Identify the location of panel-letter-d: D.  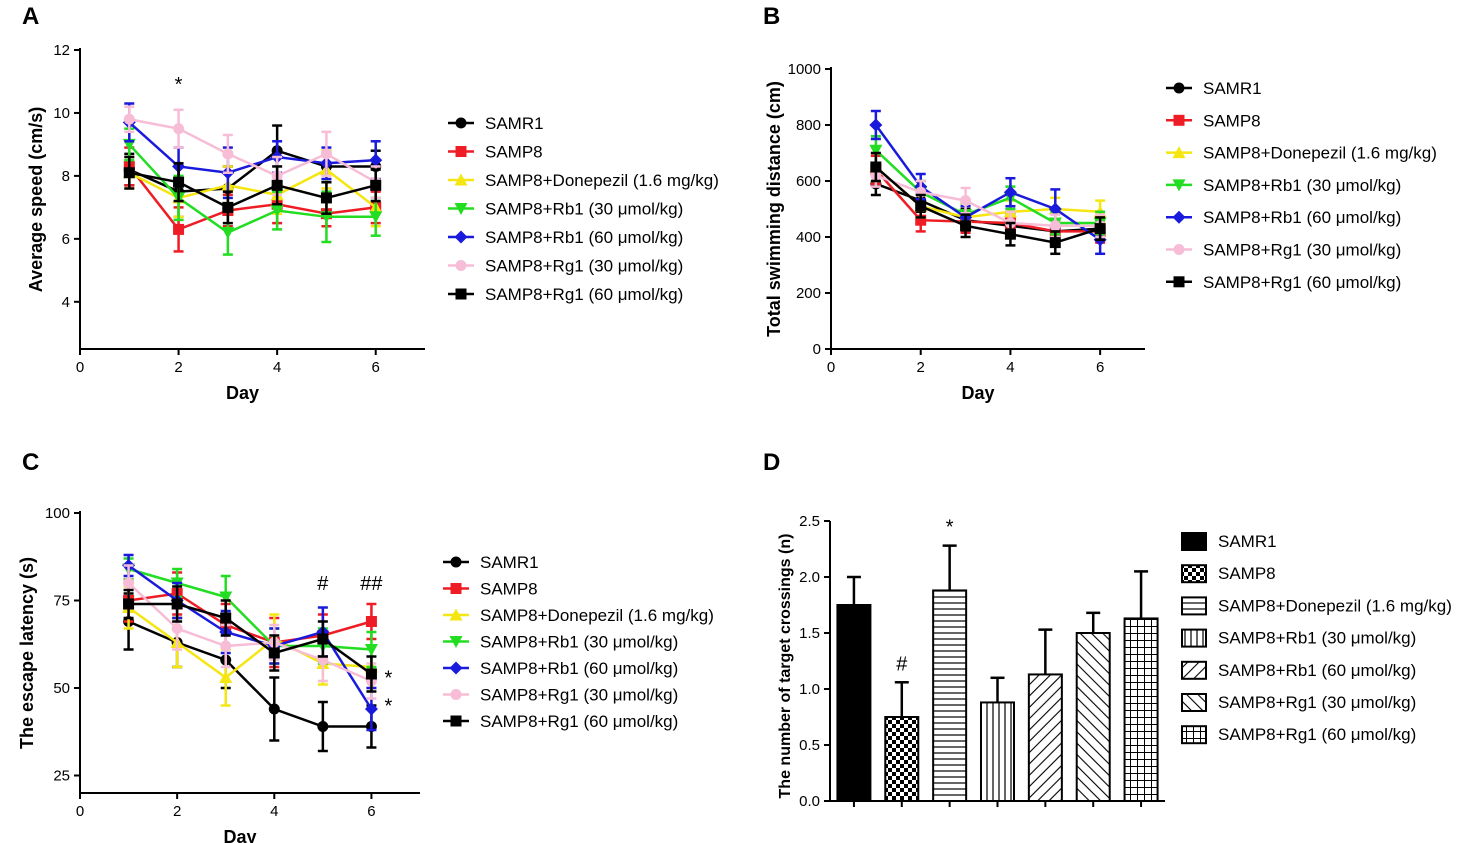
(771, 462).